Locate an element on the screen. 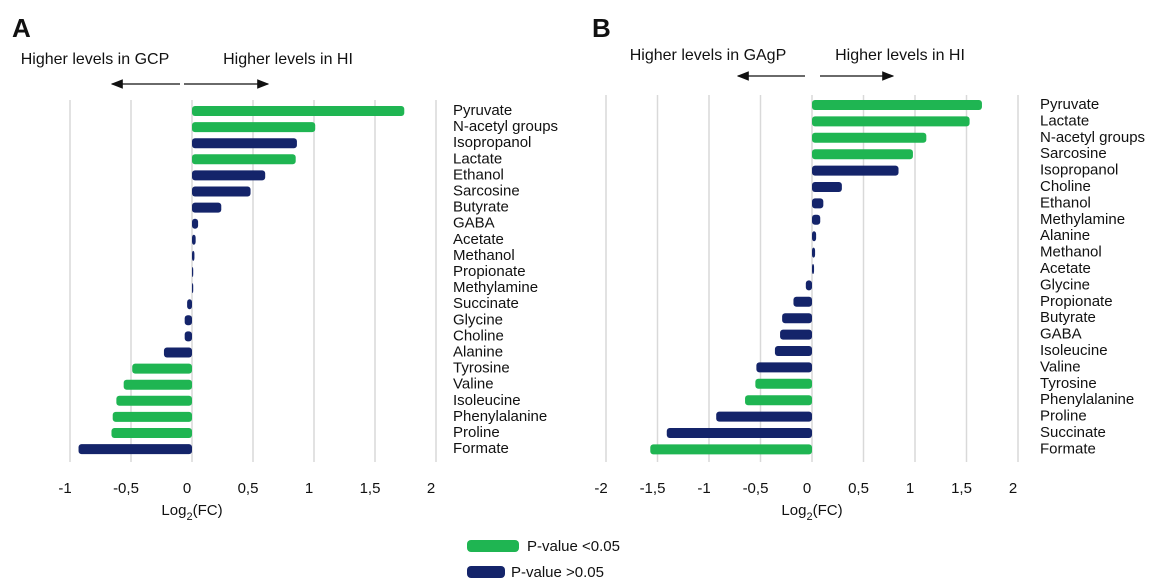  x-tick-label: 2 is located at coordinates (1013, 488).